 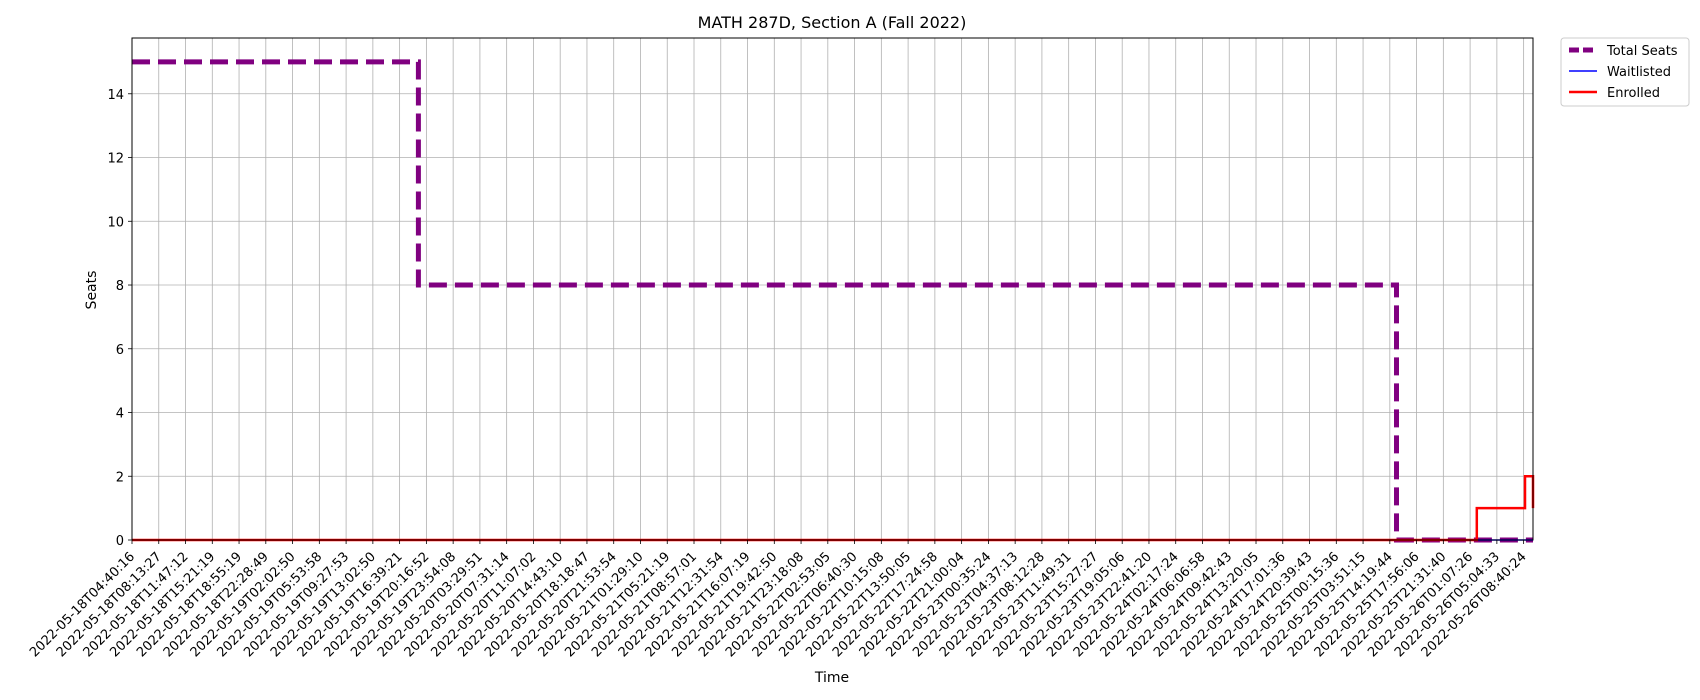 I want to click on series-line-enrolled, so click(x=833, y=508).